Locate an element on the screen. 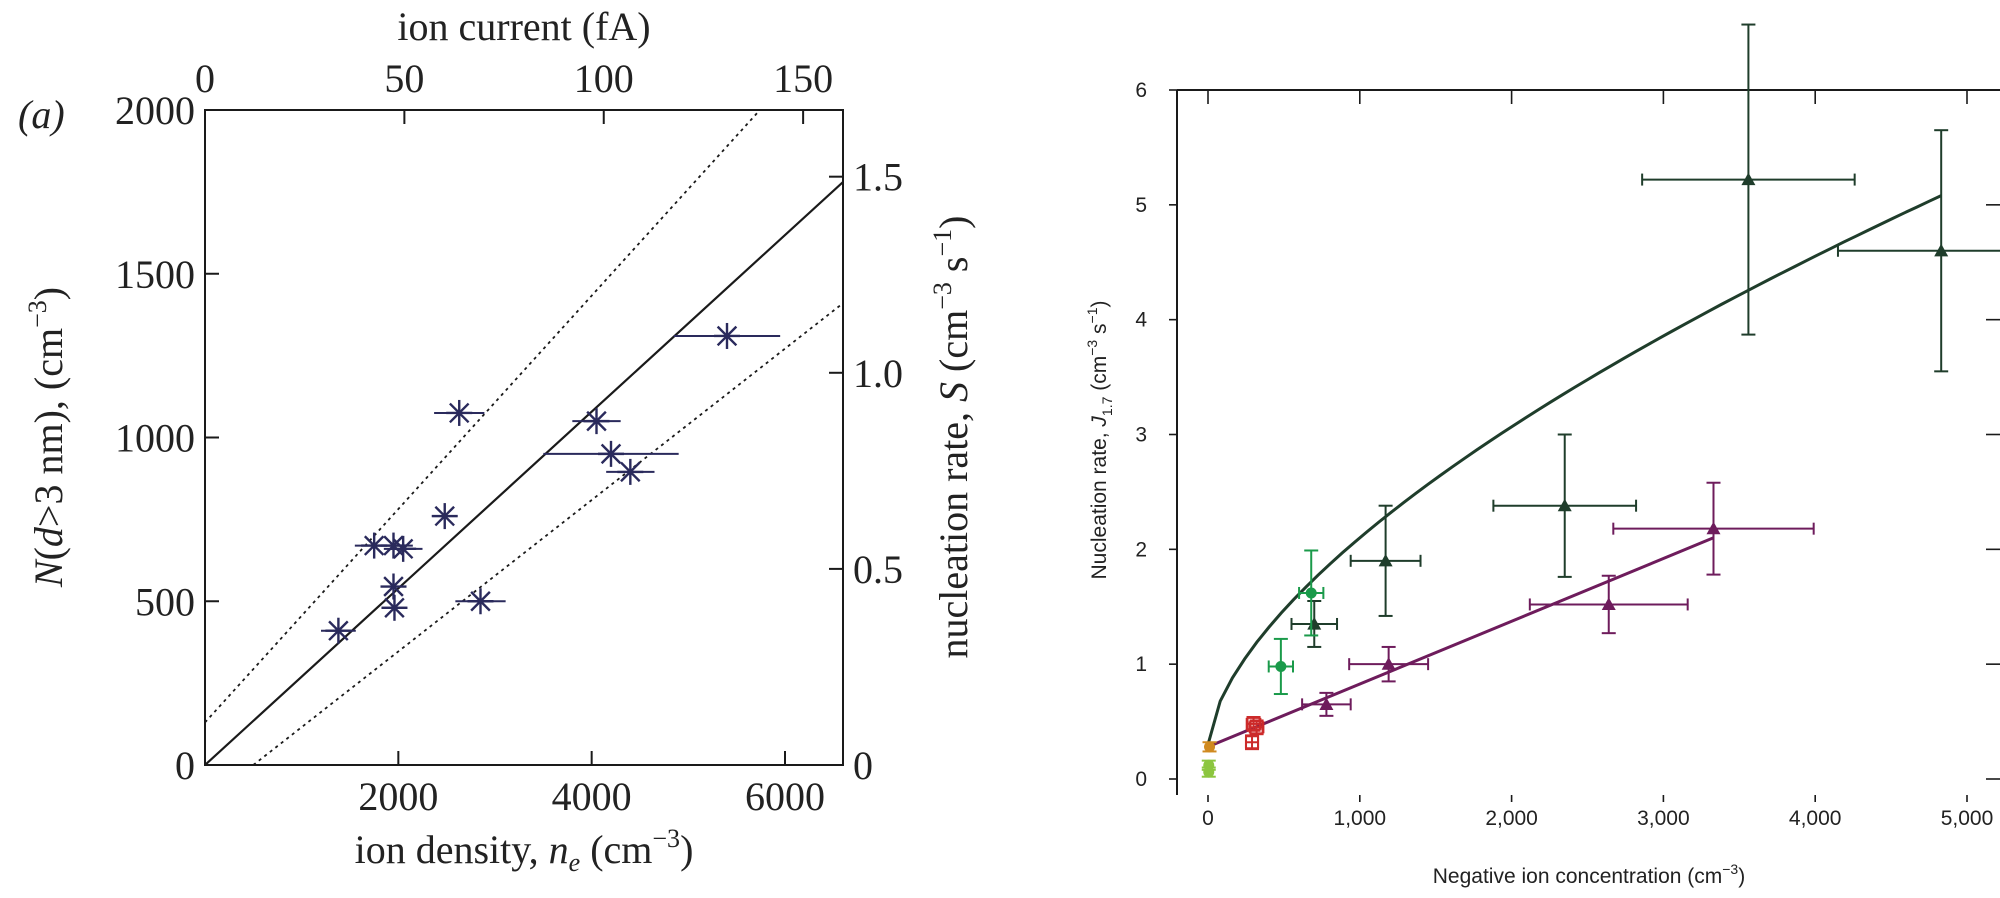 Image resolution: width=2000 pixels, height=898 pixels. y-tick-label: 1 is located at coordinates (1141, 664).